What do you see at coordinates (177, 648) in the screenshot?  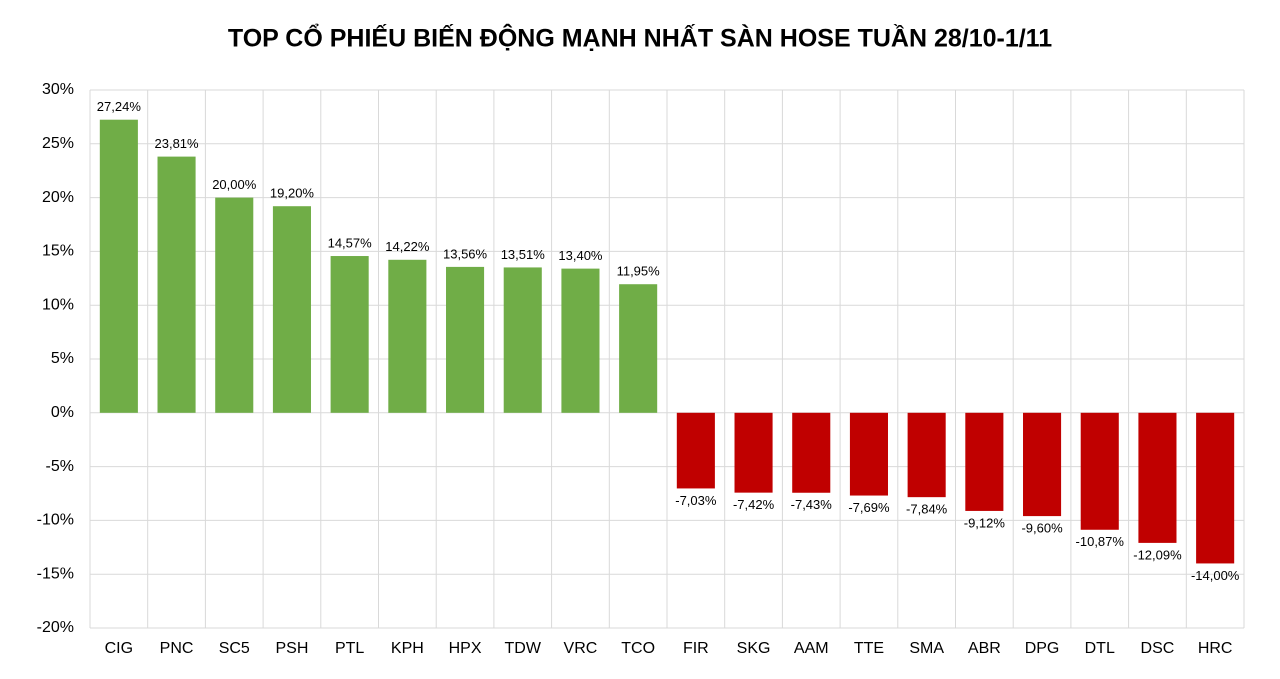 I see `x-tick-label: PNC` at bounding box center [177, 648].